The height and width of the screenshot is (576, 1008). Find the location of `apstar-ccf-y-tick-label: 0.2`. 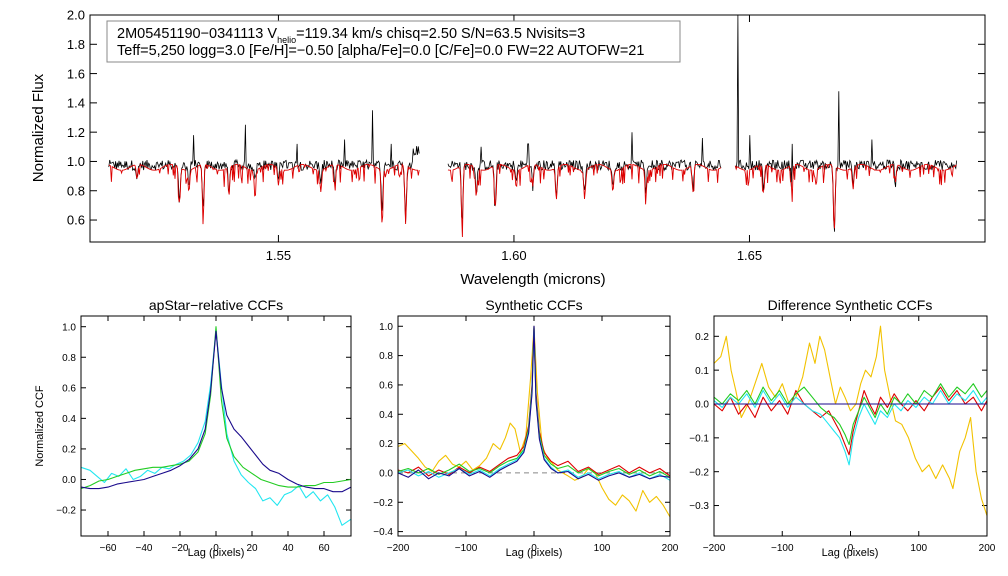

apstar-ccf-y-tick-label: 0.2 is located at coordinates (69, 450).